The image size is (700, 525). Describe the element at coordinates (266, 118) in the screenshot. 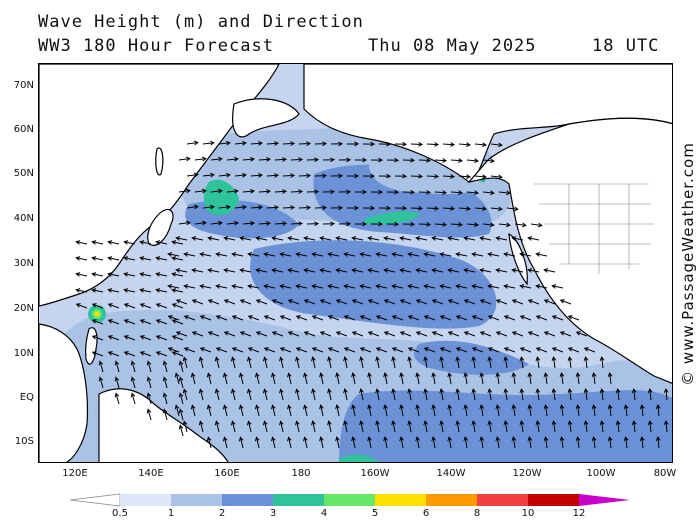

I see `kamchatka-land` at that location.